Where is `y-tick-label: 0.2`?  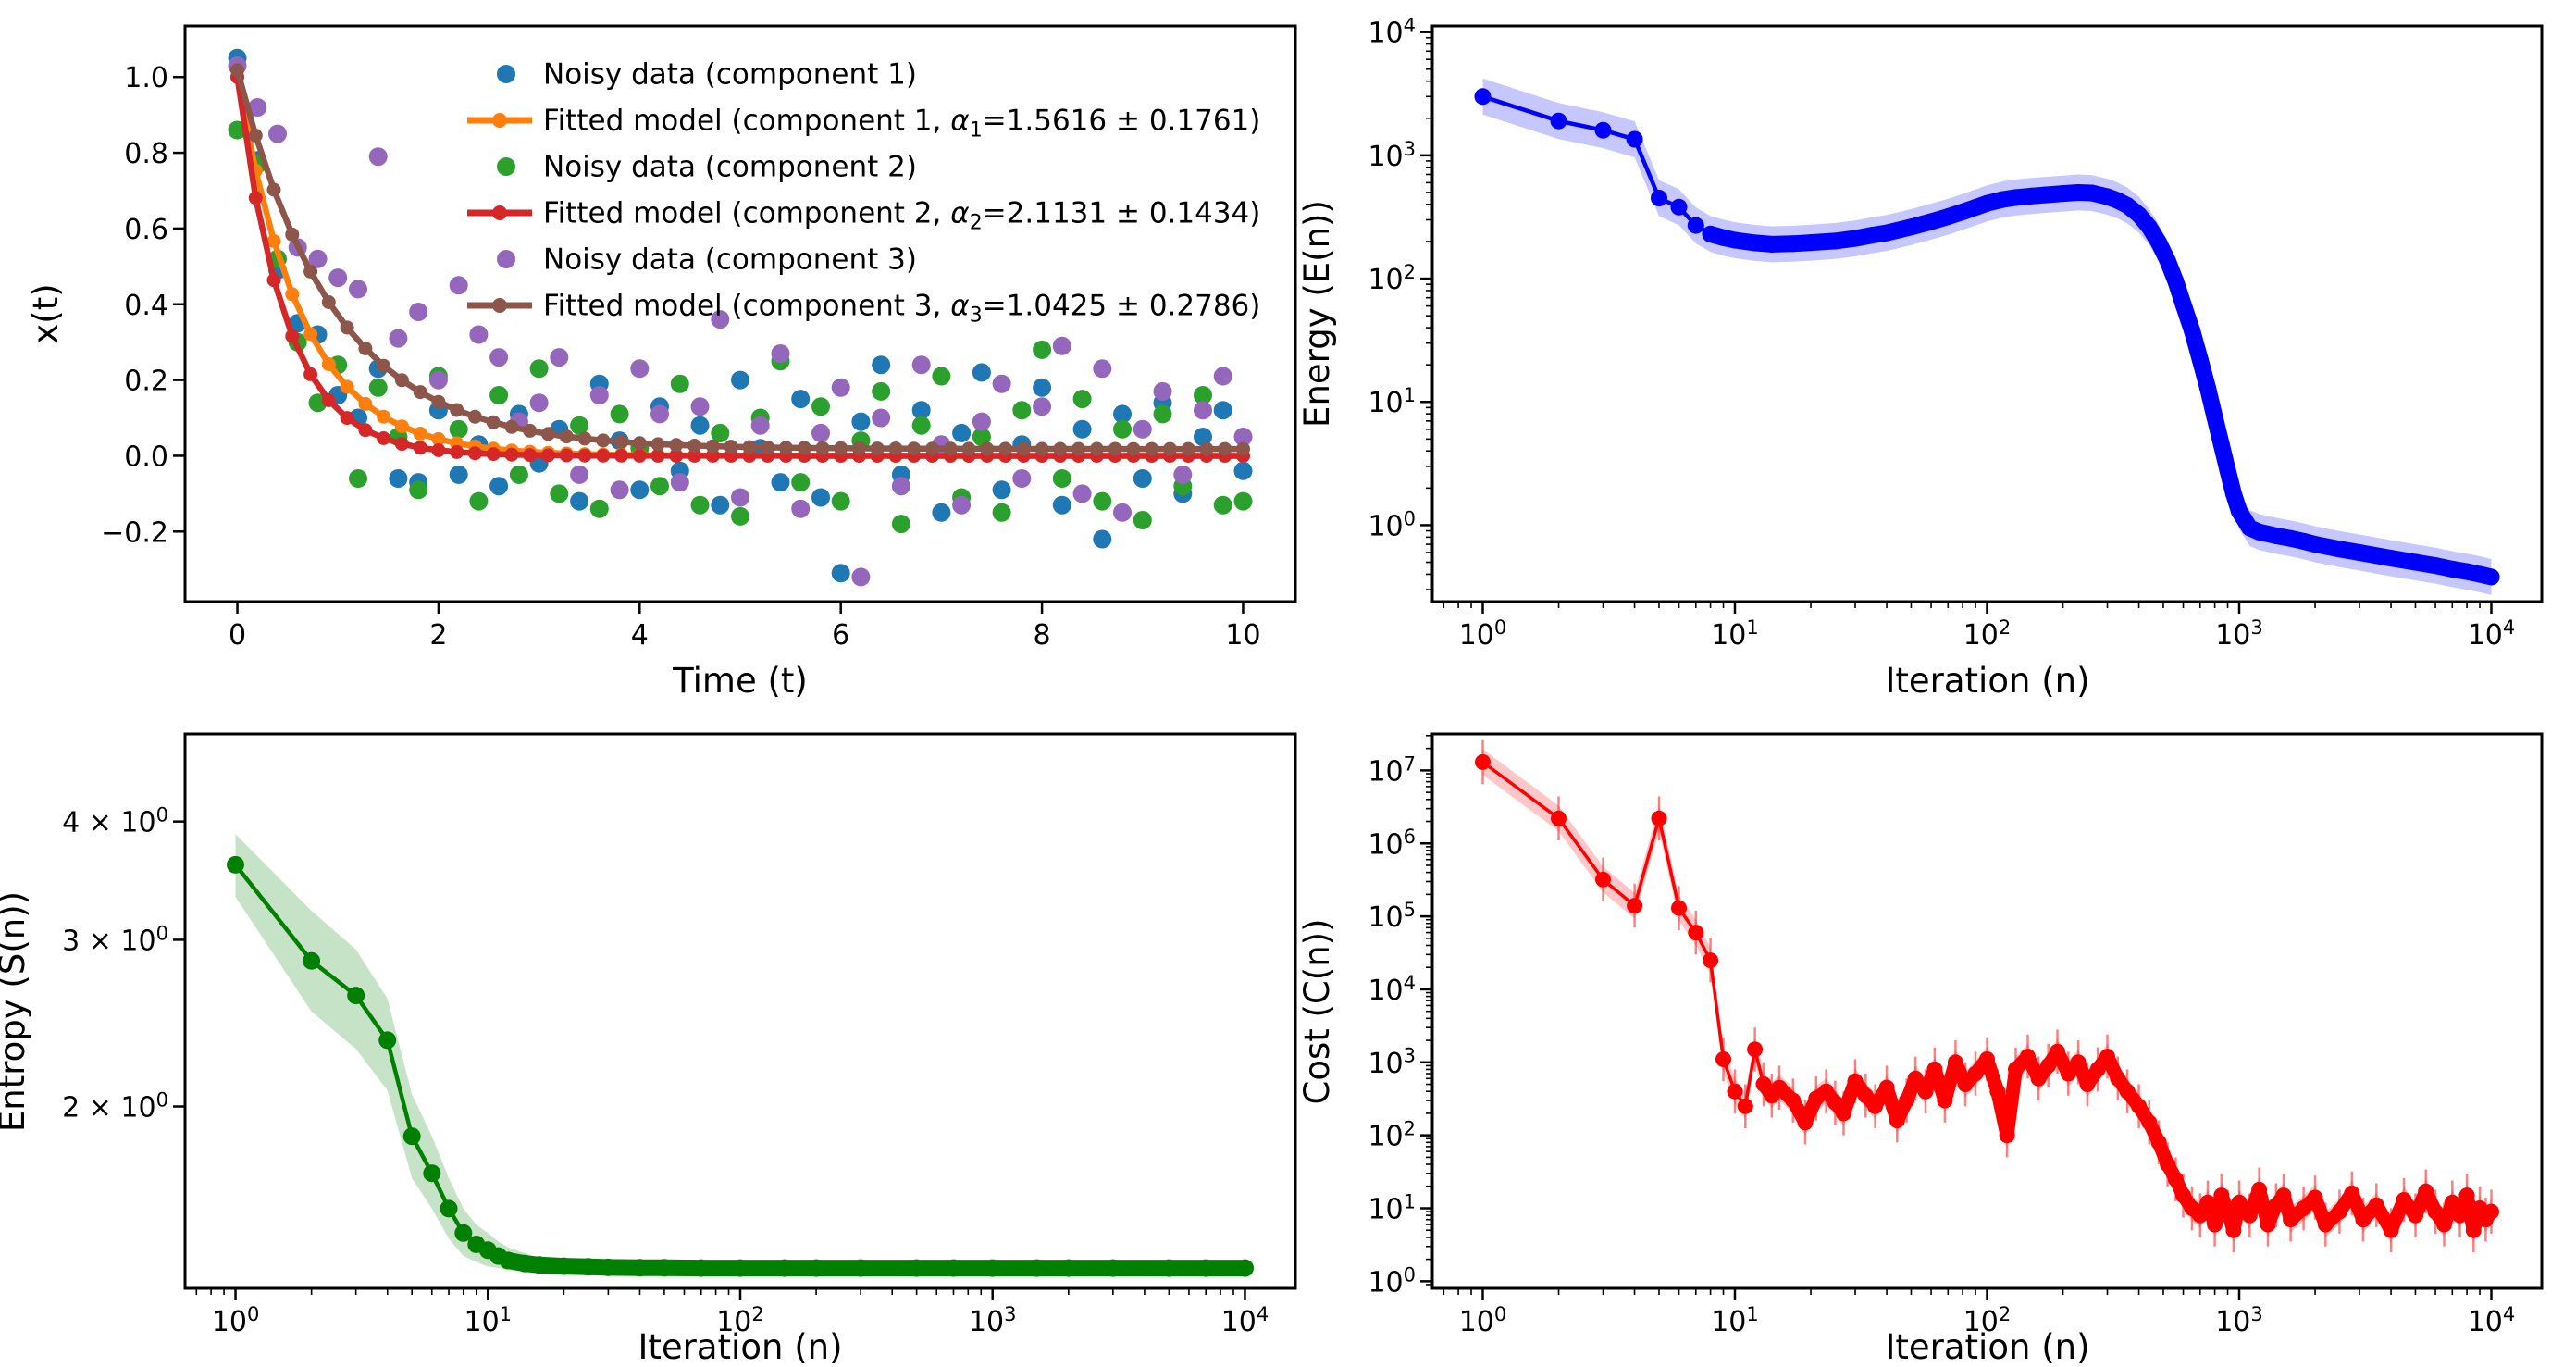 y-tick-label: 0.2 is located at coordinates (146, 382).